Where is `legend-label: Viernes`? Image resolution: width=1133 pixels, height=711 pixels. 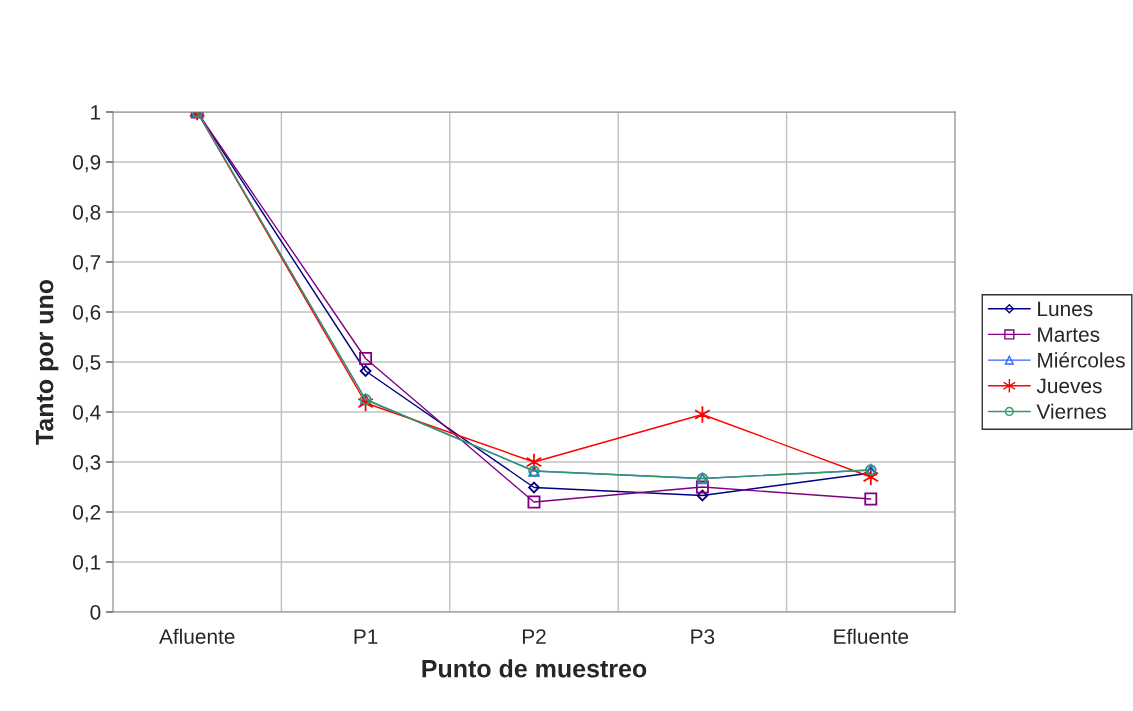
legend-label: Viernes is located at coordinates (1071, 411).